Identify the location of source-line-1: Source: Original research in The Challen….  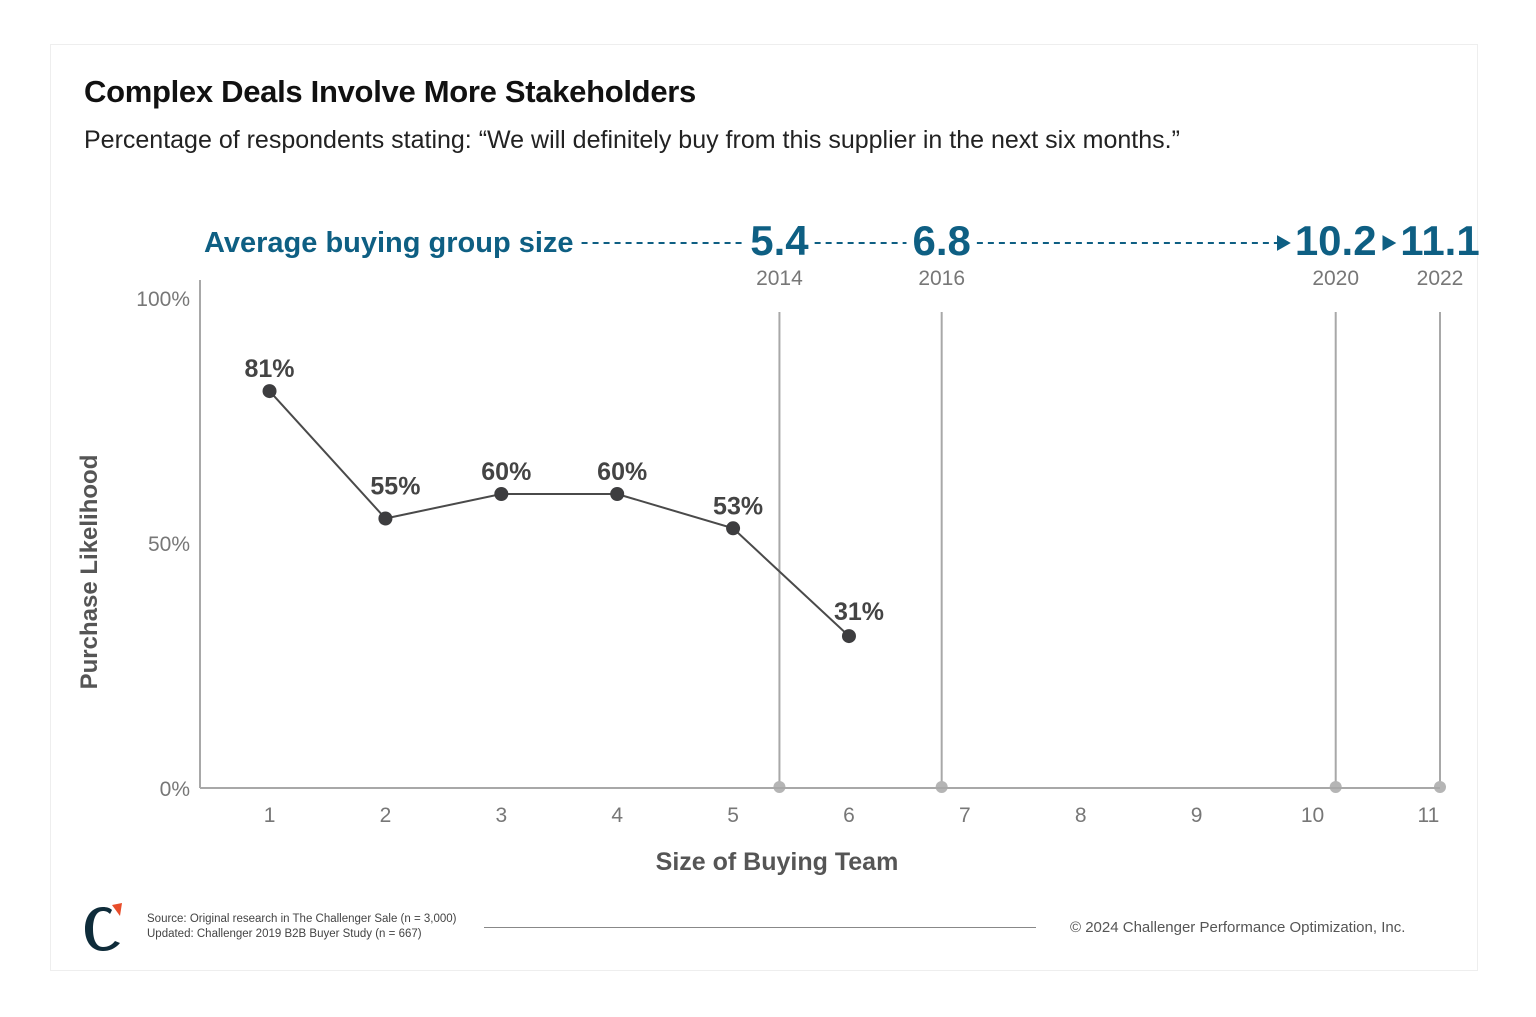
(302, 919).